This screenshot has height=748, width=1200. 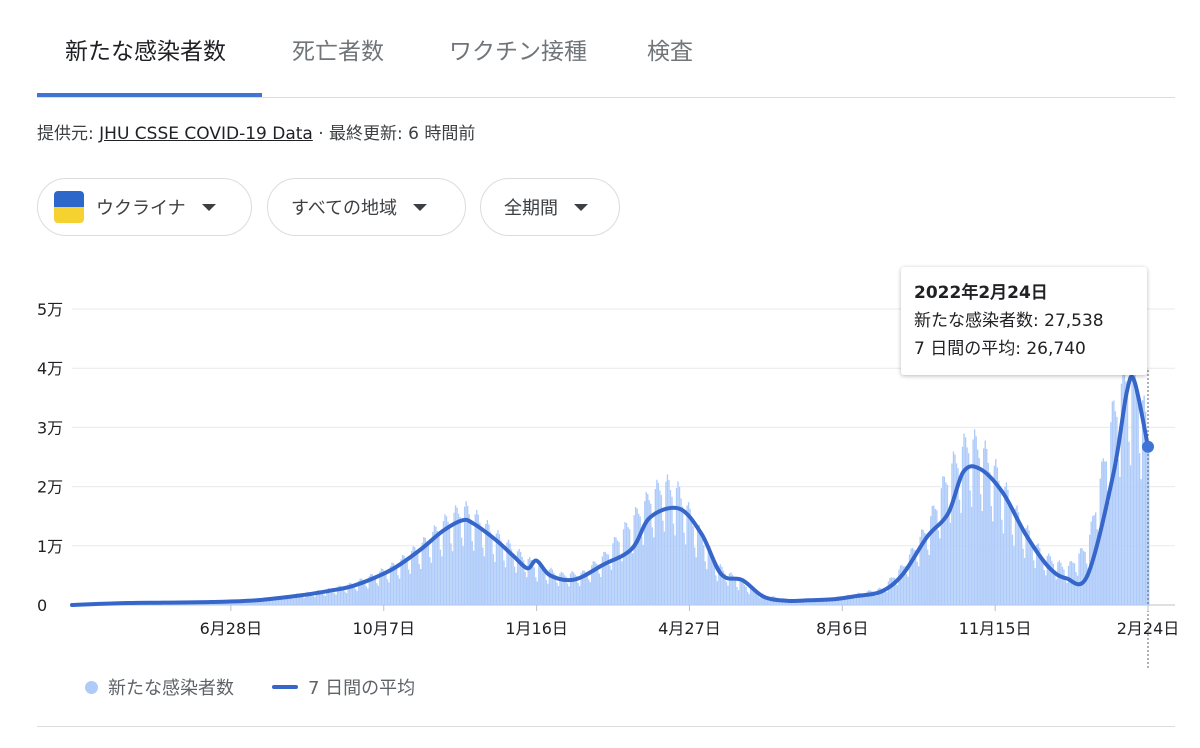 What do you see at coordinates (366, 207) in the screenshot?
I see `region-dropdown: すべての地域` at bounding box center [366, 207].